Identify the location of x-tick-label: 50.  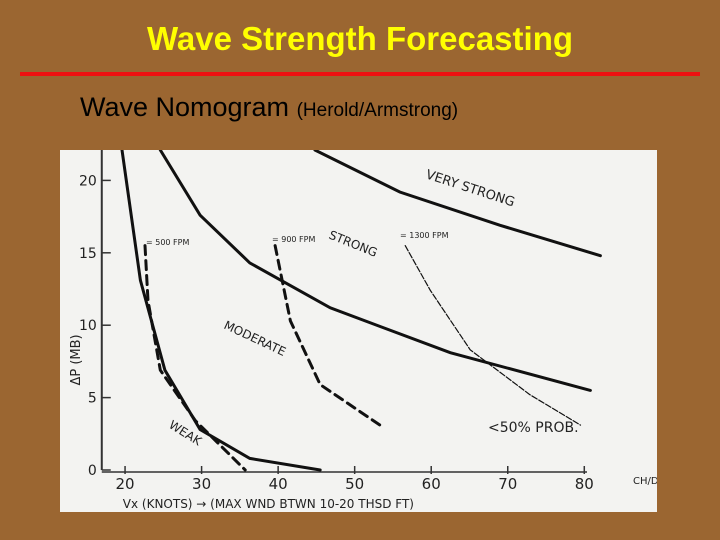
(354, 484).